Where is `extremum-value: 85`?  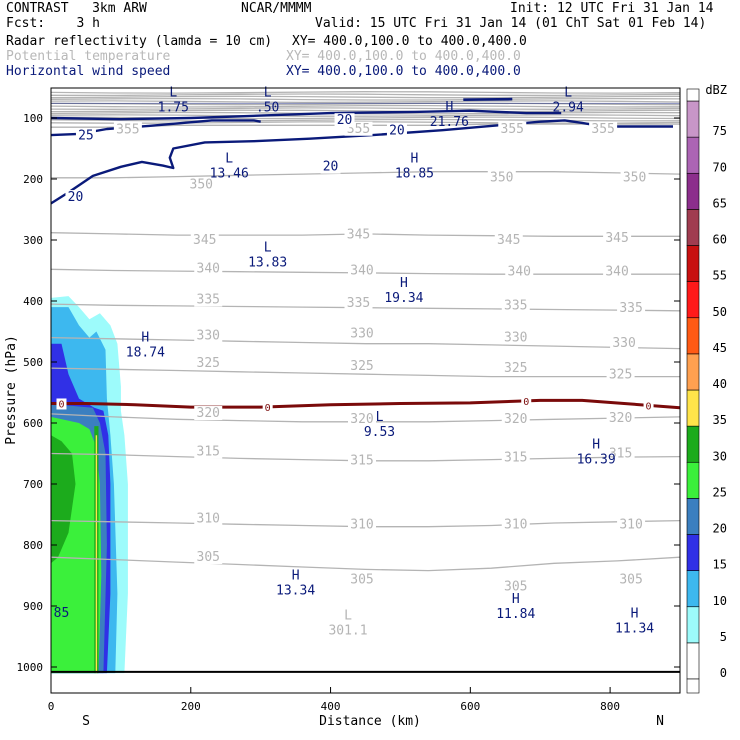 extremum-value: 85 is located at coordinates (62, 613).